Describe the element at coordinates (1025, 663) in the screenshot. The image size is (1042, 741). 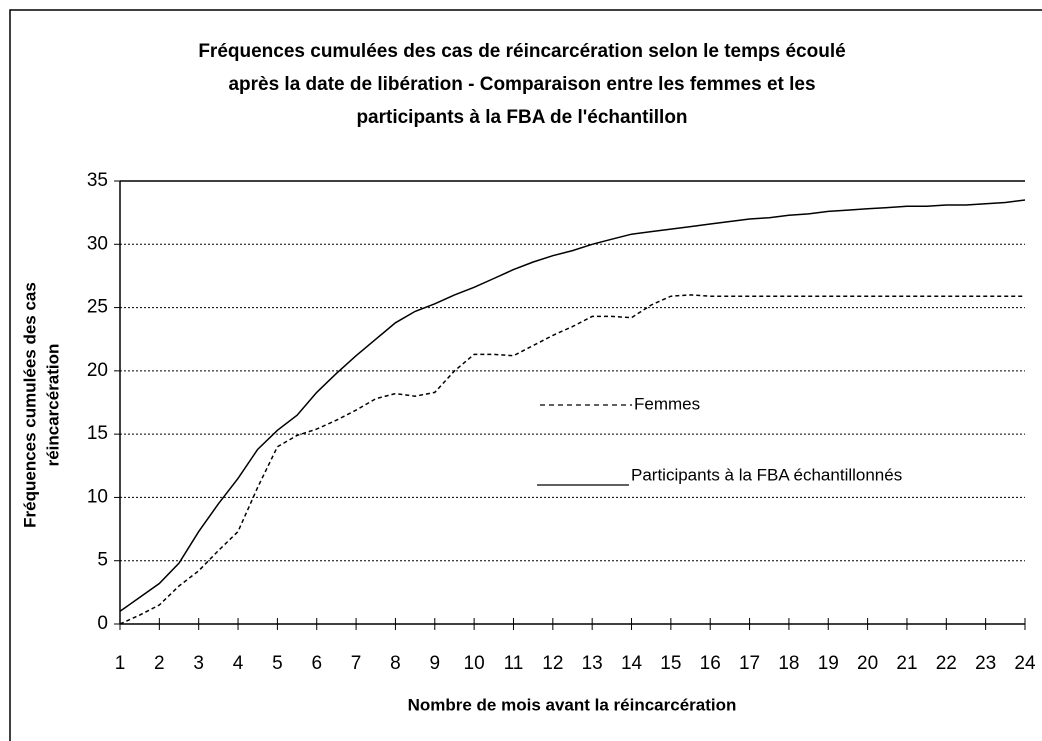
I see `x-tick-label: 24` at that location.